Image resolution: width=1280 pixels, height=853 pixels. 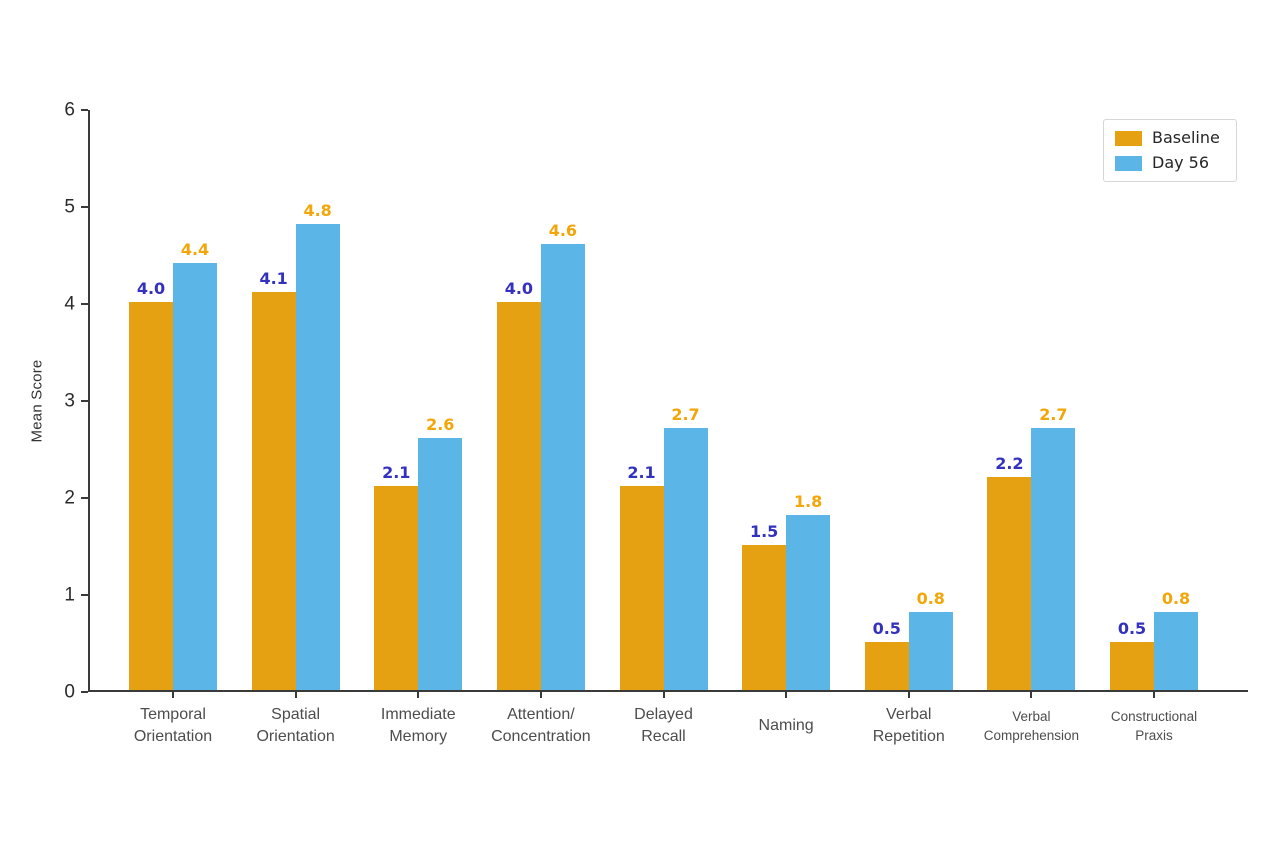 What do you see at coordinates (69, 110) in the screenshot?
I see `y-tick-label: 6` at bounding box center [69, 110].